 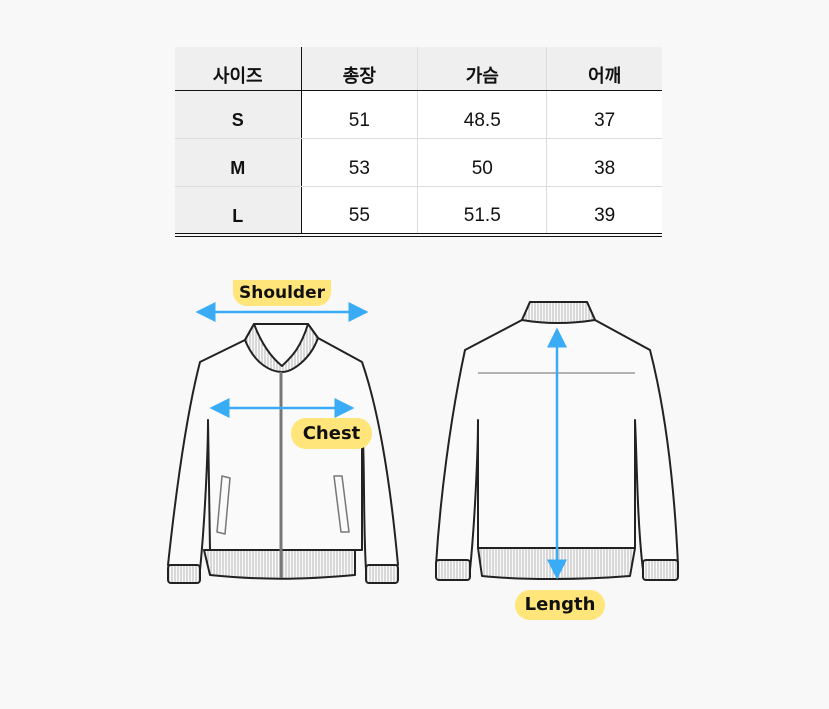 I want to click on length-label: Length, so click(x=560, y=605).